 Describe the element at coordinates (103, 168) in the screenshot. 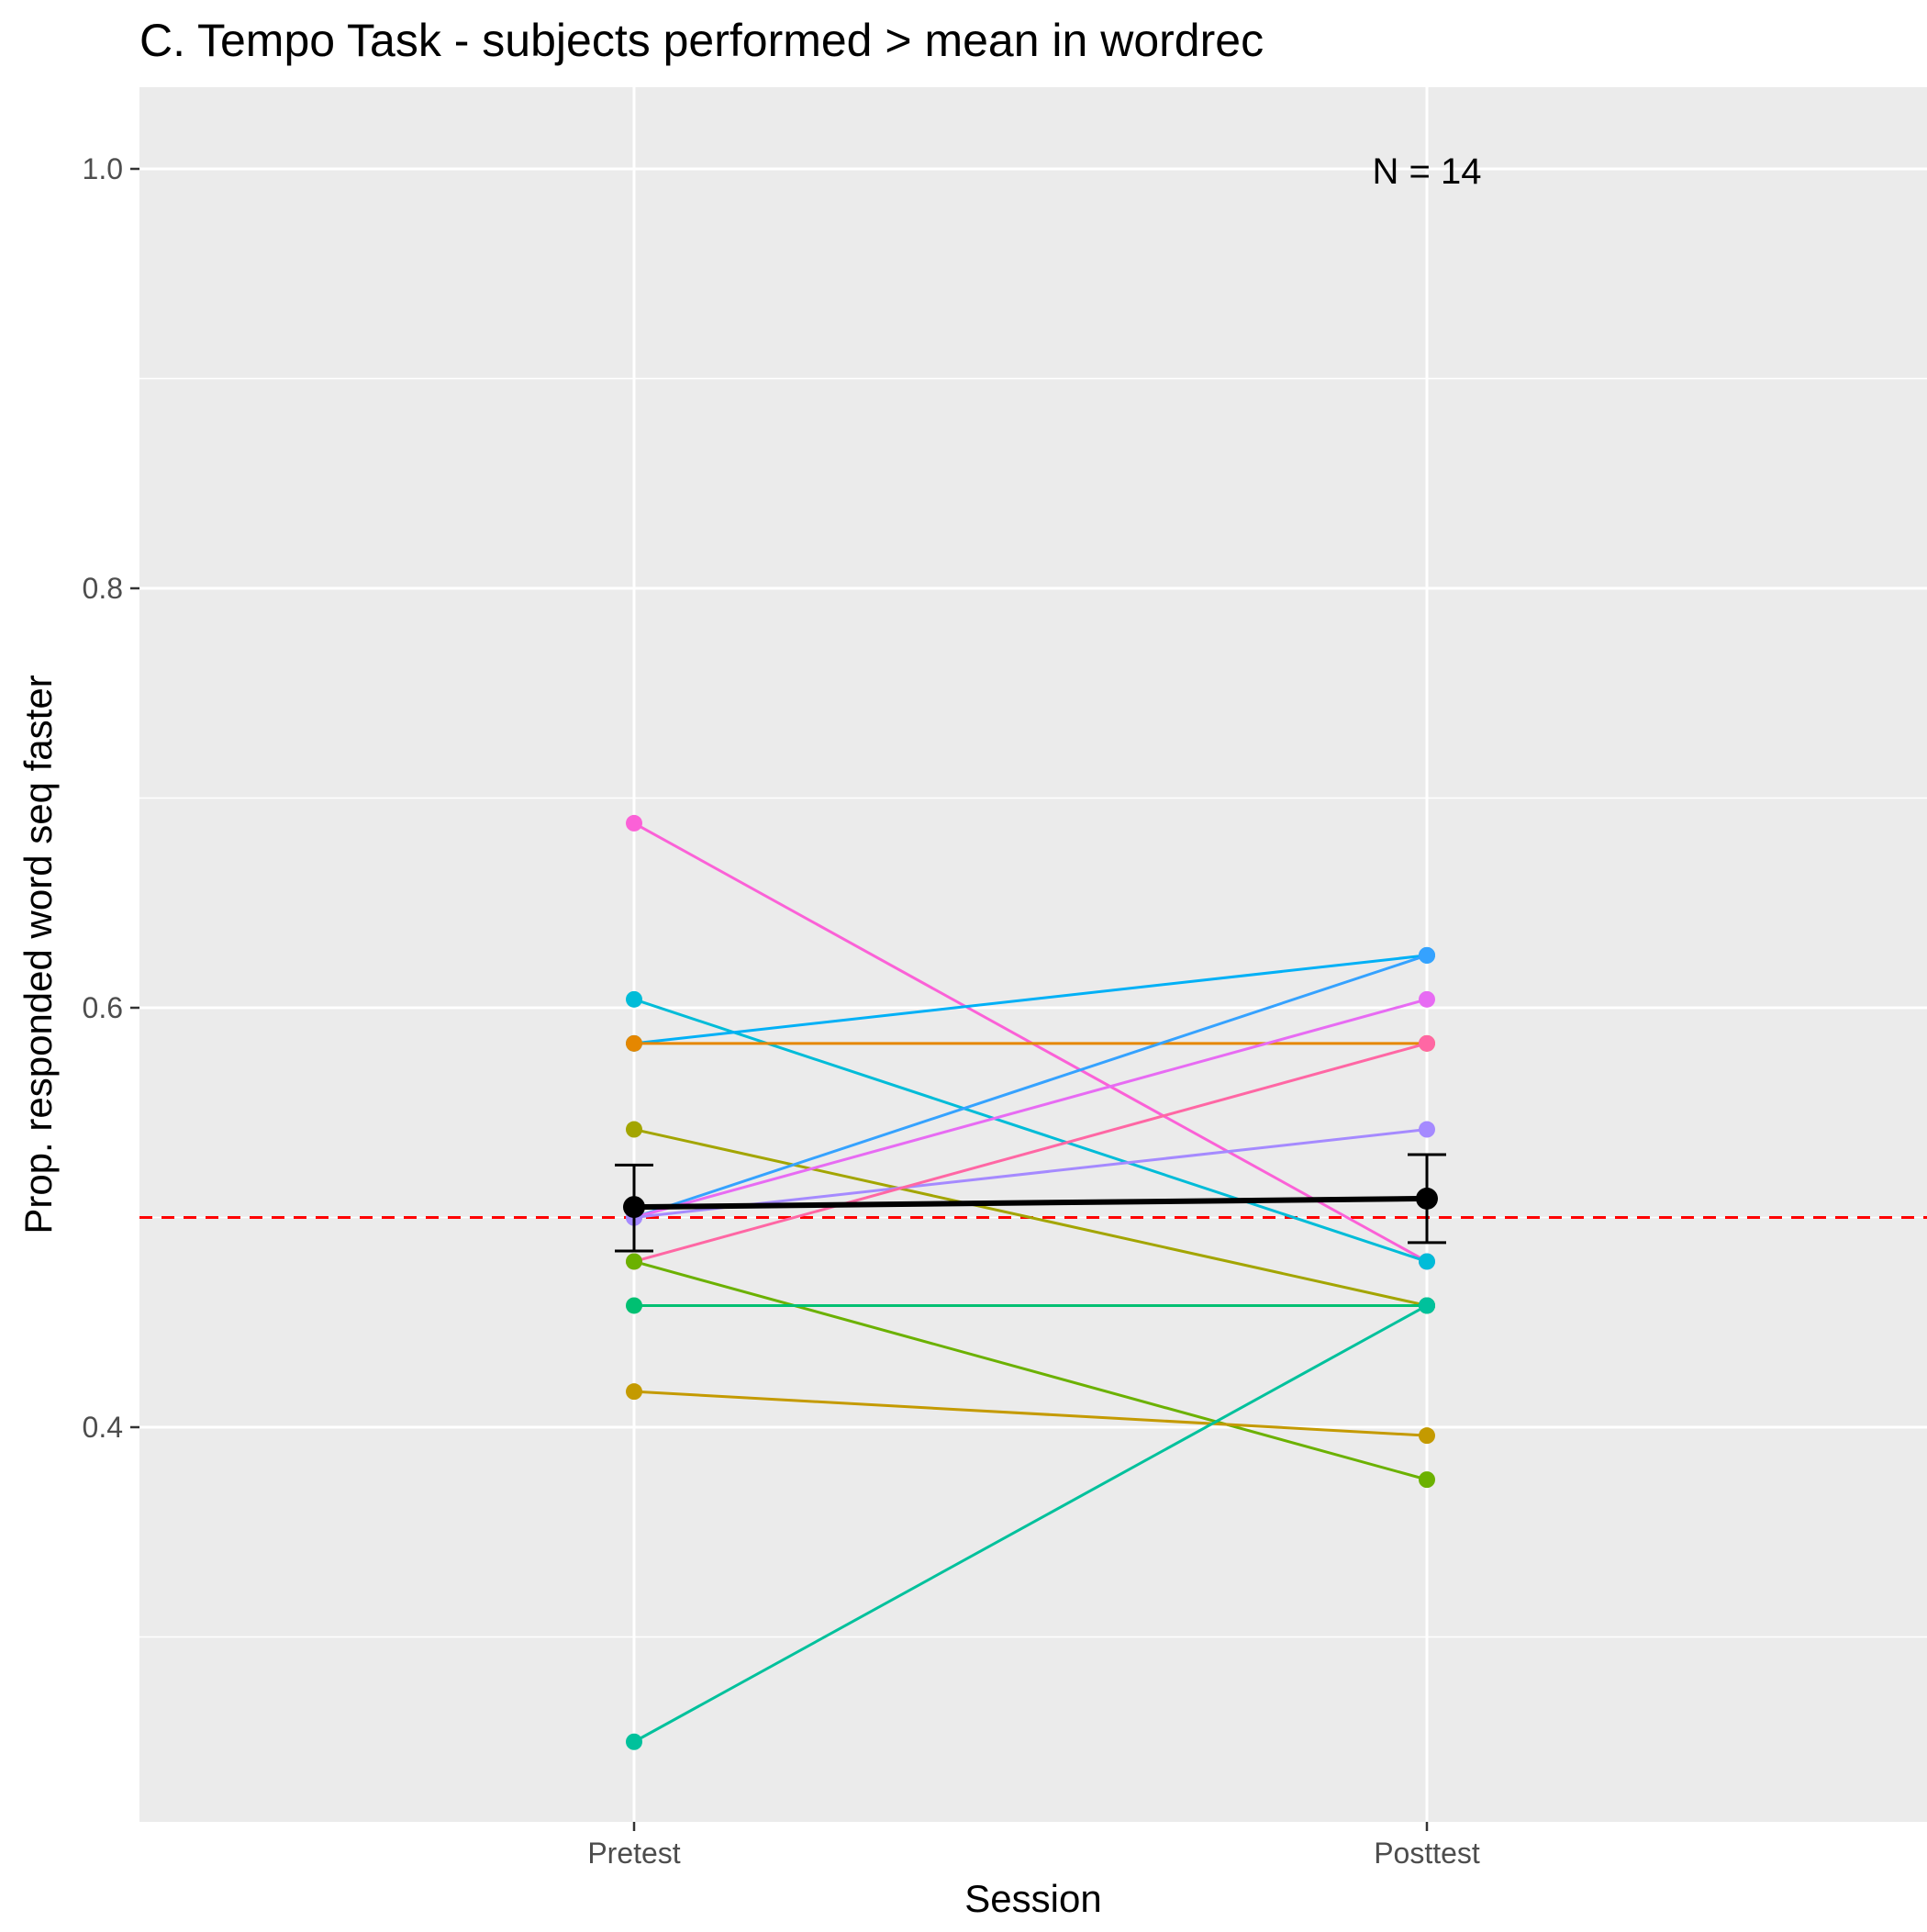

I see `y-tick-label: 1.0` at that location.